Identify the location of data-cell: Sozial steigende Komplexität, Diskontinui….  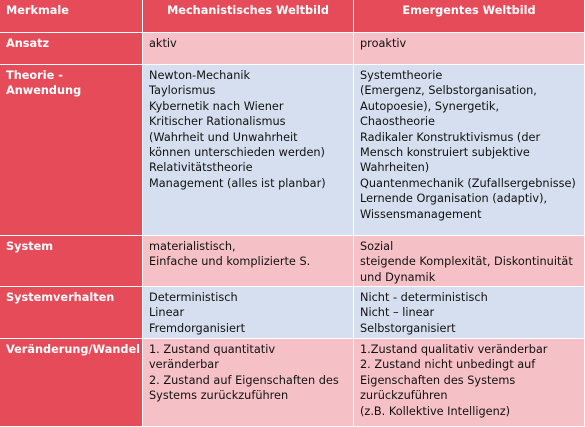
(469, 261).